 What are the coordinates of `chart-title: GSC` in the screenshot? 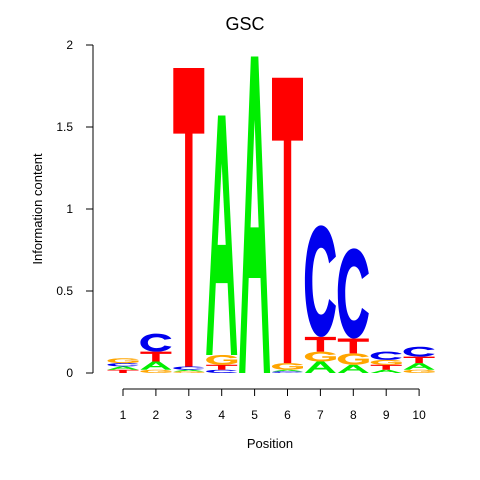 It's located at (244, 24).